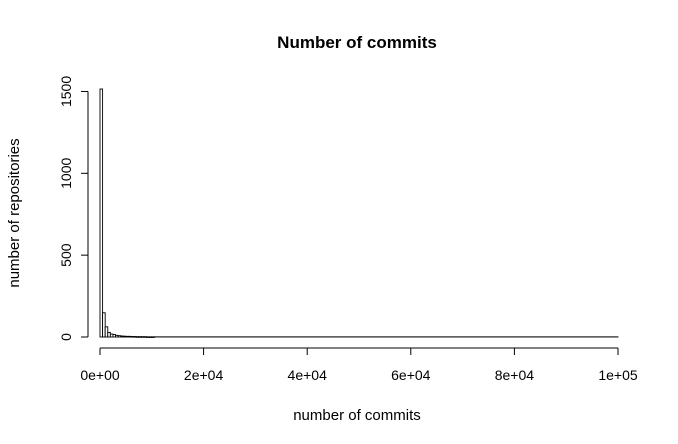 The width and height of the screenshot is (678, 444). I want to click on x-tick-label: 8e+04, so click(515, 375).